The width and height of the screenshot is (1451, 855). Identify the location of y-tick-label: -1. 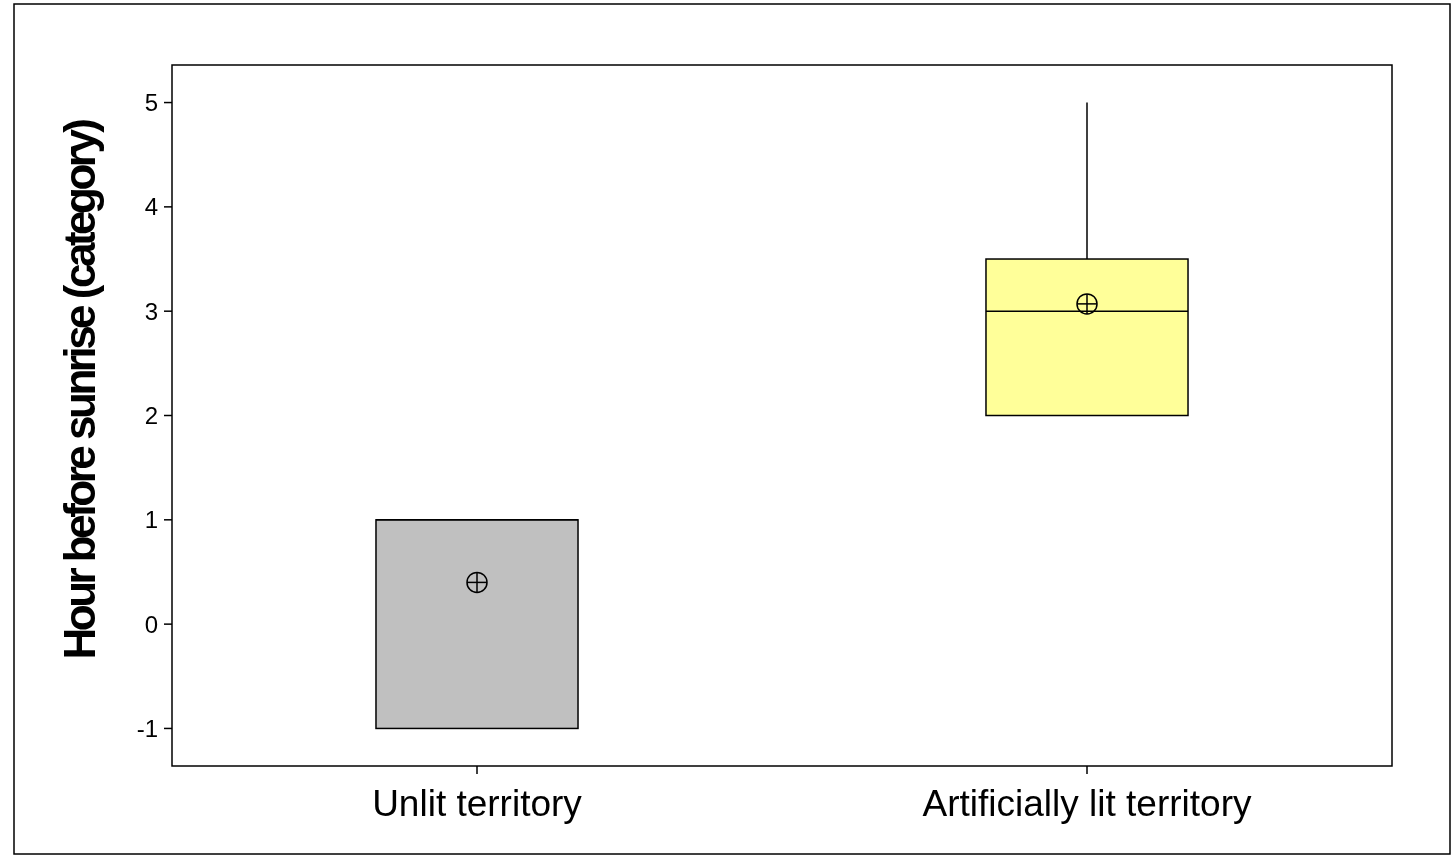
(147, 728).